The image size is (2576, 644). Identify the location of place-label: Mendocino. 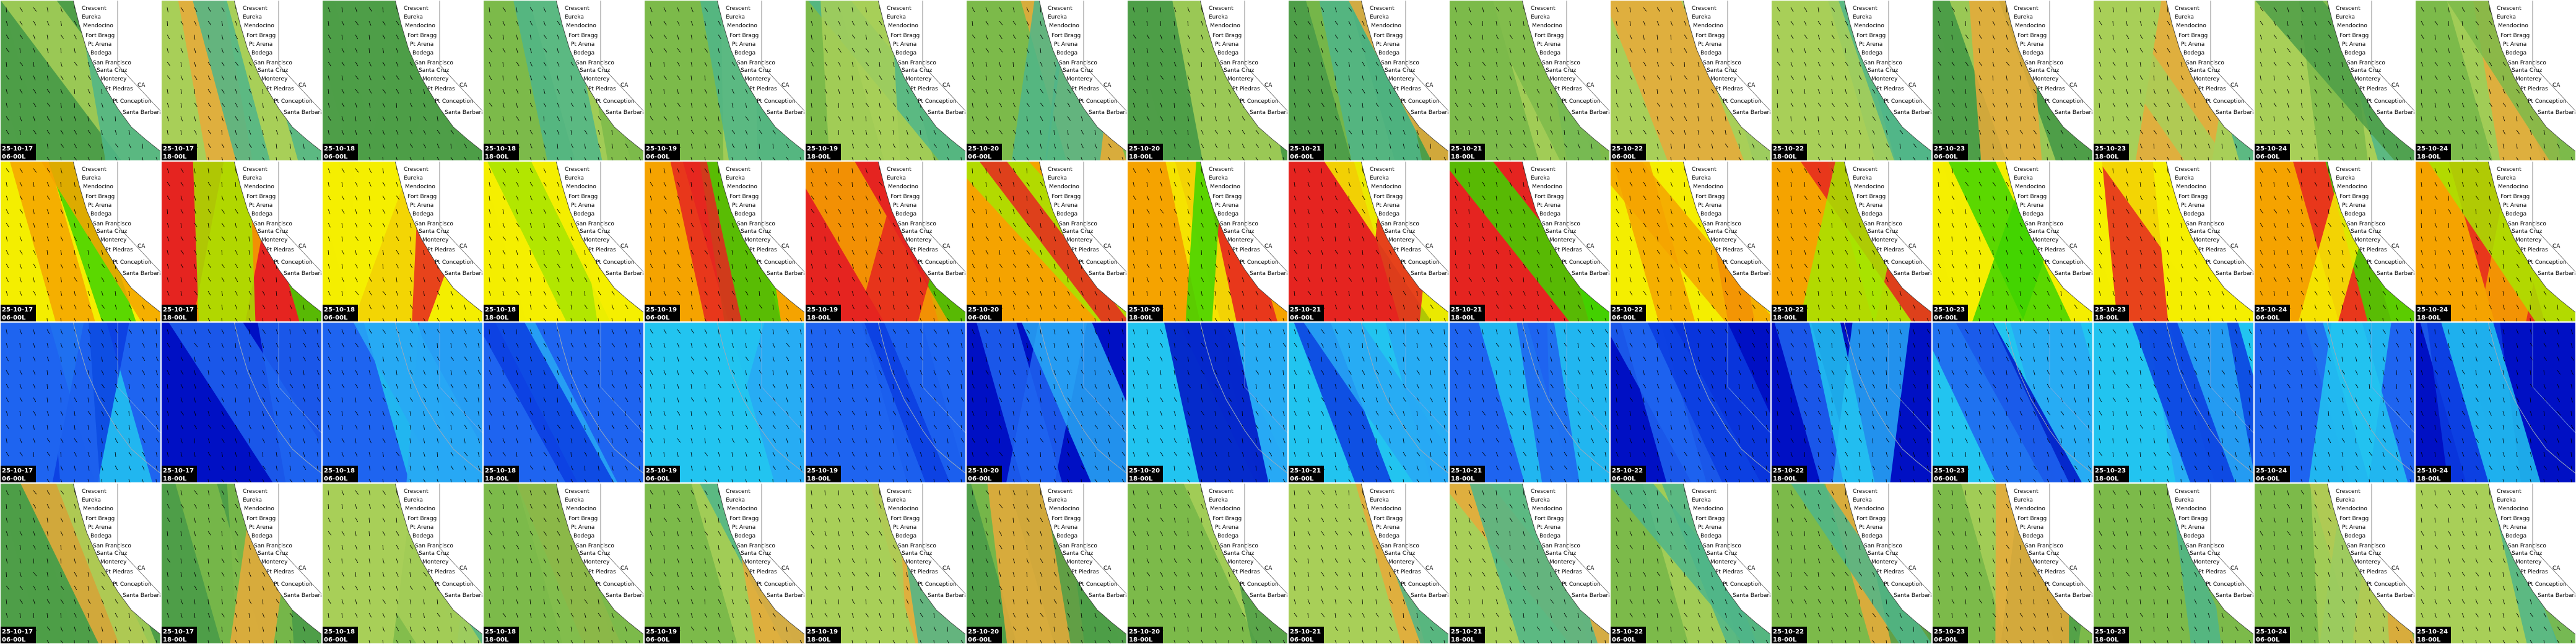
(2513, 26).